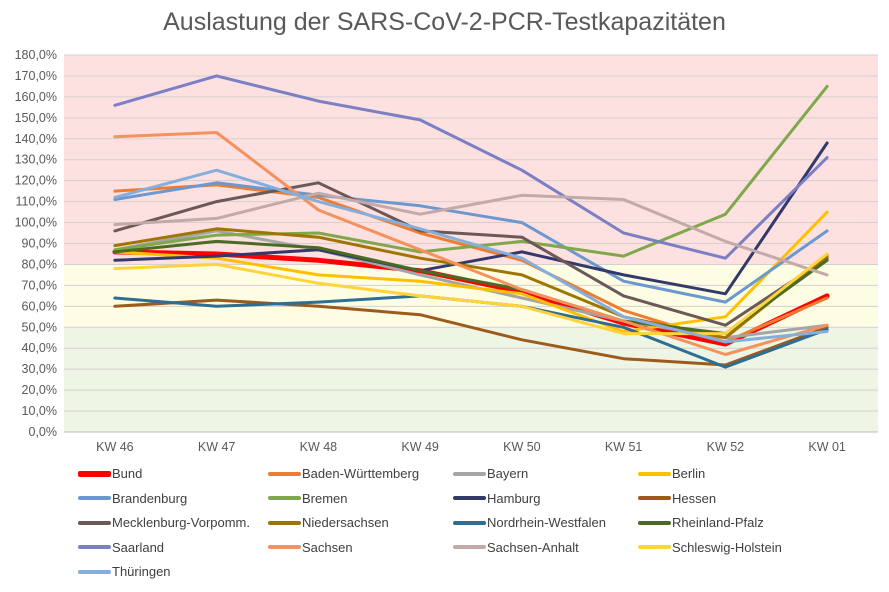  What do you see at coordinates (514, 498) in the screenshot?
I see `legend-label: Hamburg` at bounding box center [514, 498].